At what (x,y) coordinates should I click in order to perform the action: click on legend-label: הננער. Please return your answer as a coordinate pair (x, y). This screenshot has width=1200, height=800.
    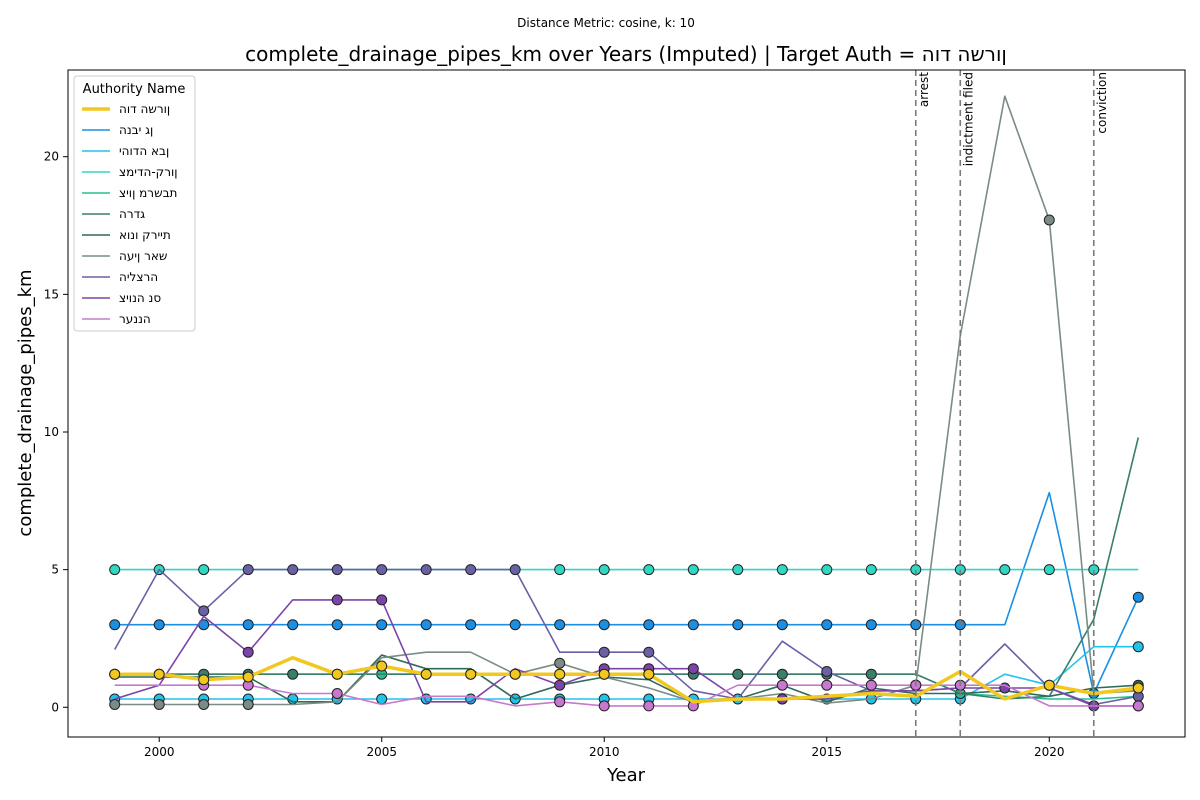
    Looking at the image, I should click on (135, 319).